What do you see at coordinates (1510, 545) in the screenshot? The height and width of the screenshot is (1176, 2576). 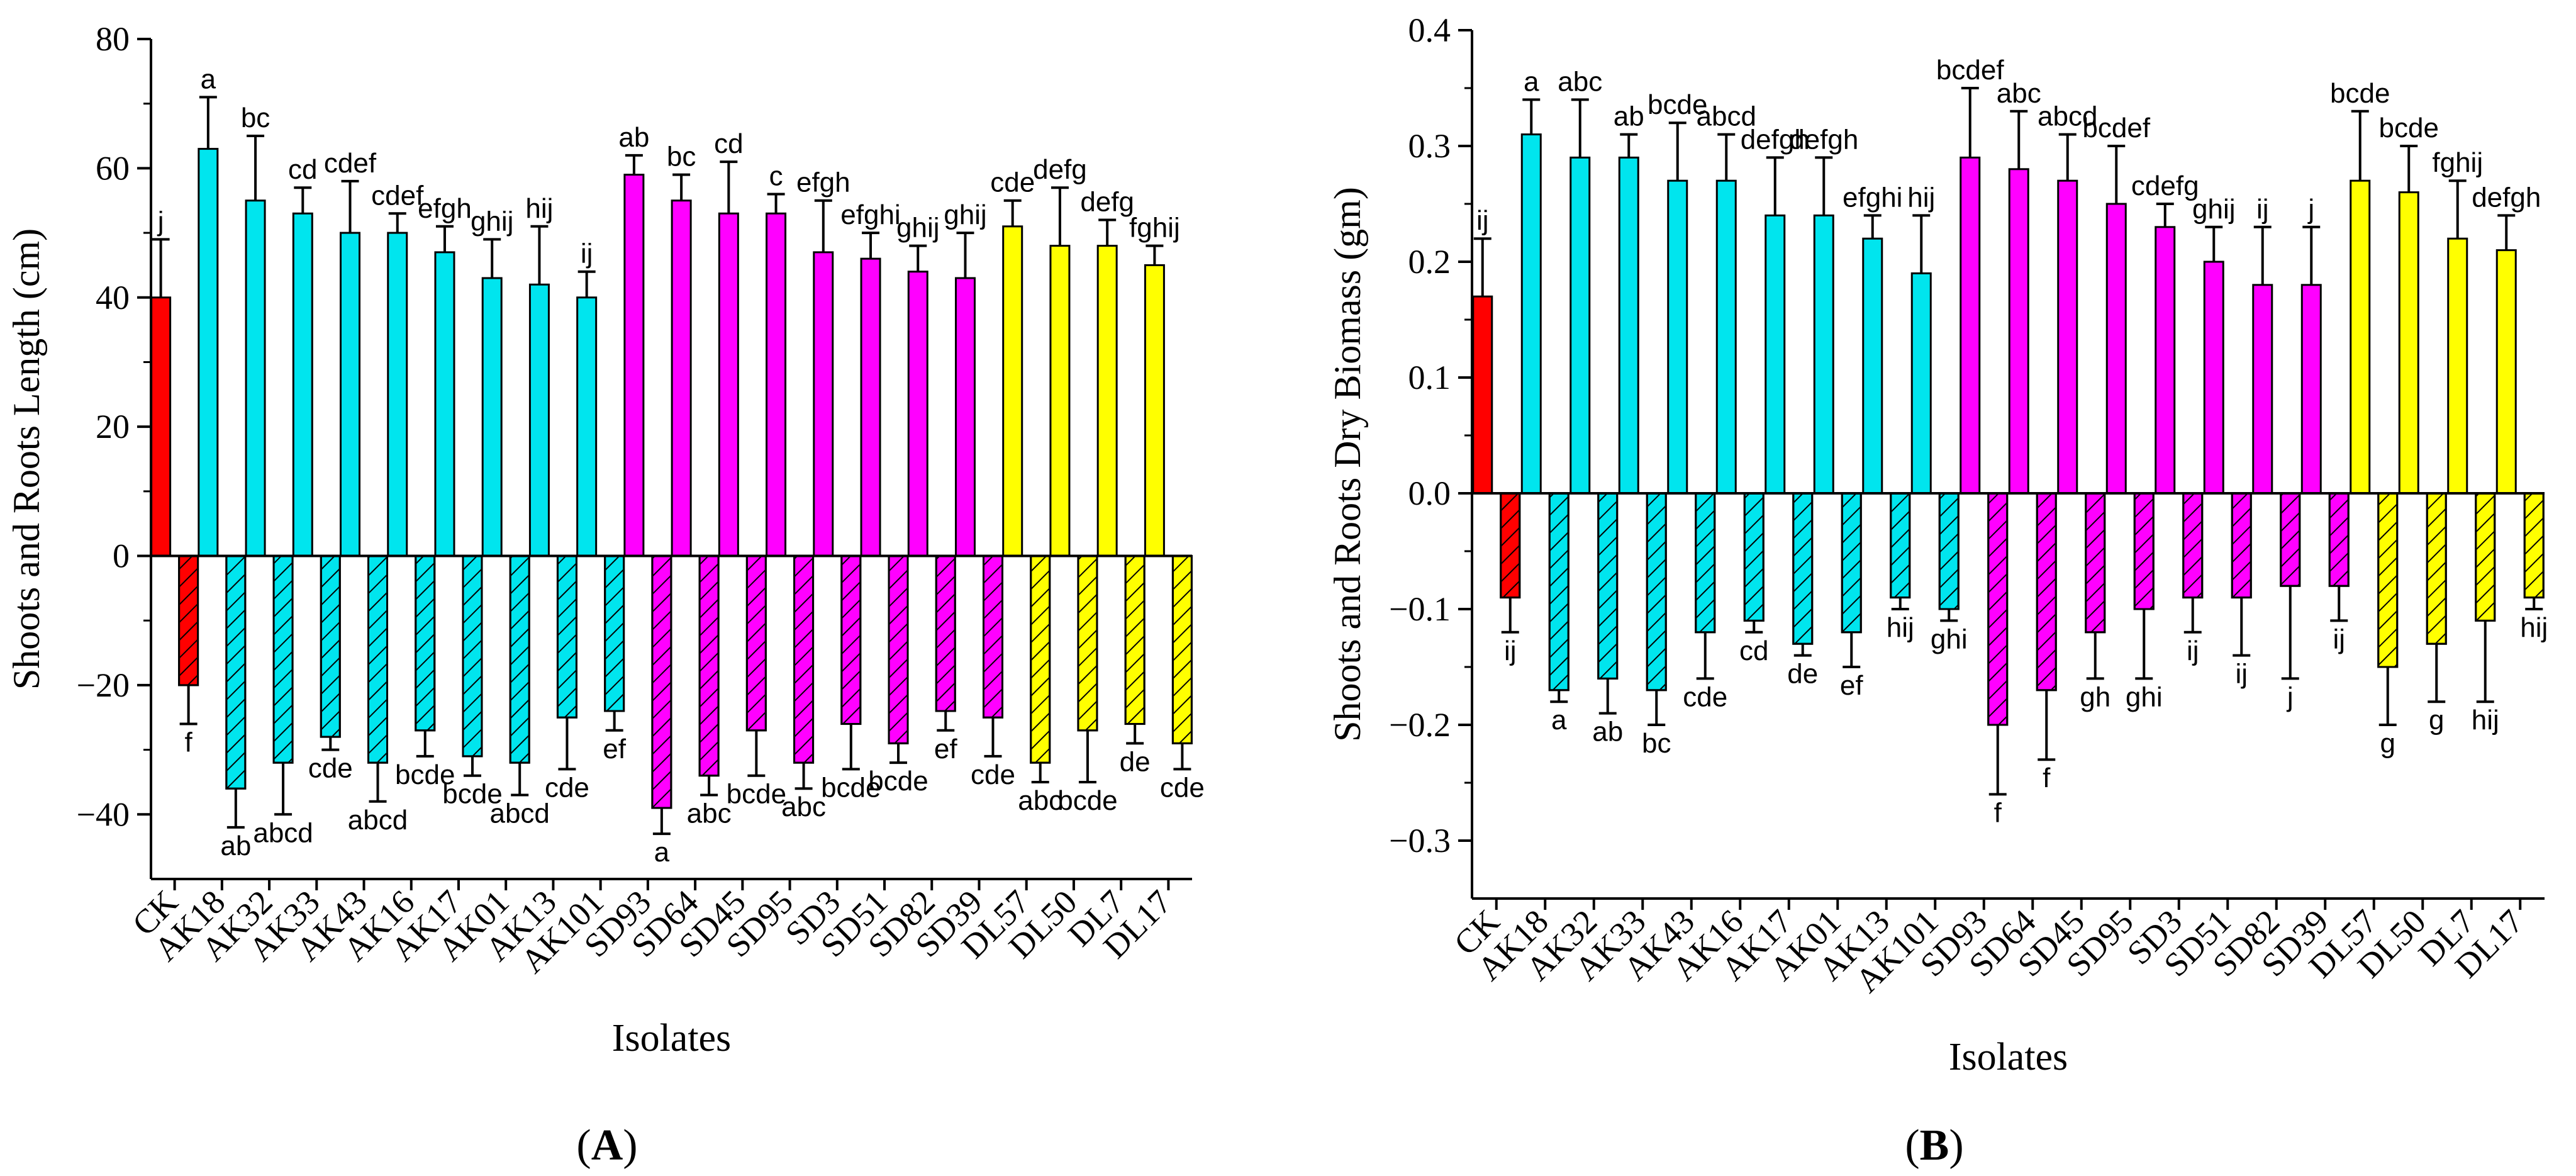 I see `bar-roots-hatch-ck` at bounding box center [1510, 545].